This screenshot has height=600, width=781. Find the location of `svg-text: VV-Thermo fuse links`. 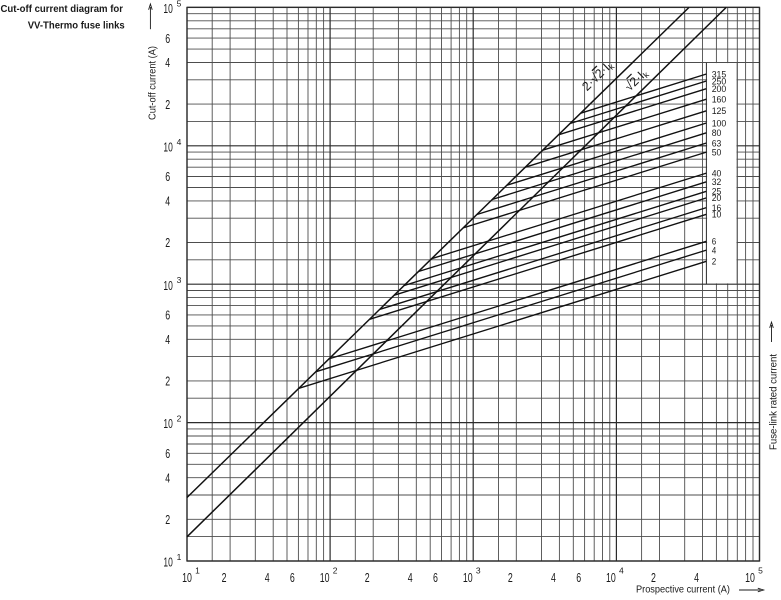

svg-text: VV-Thermo fuse links is located at coordinates (76, 26).